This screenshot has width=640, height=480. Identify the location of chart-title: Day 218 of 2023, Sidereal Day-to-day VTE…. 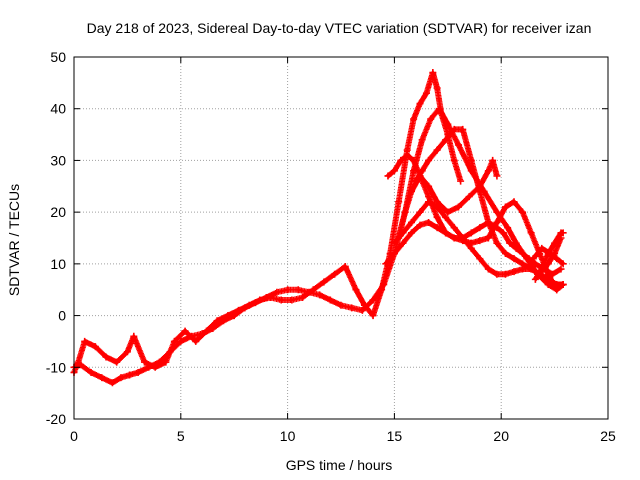
(339, 28).